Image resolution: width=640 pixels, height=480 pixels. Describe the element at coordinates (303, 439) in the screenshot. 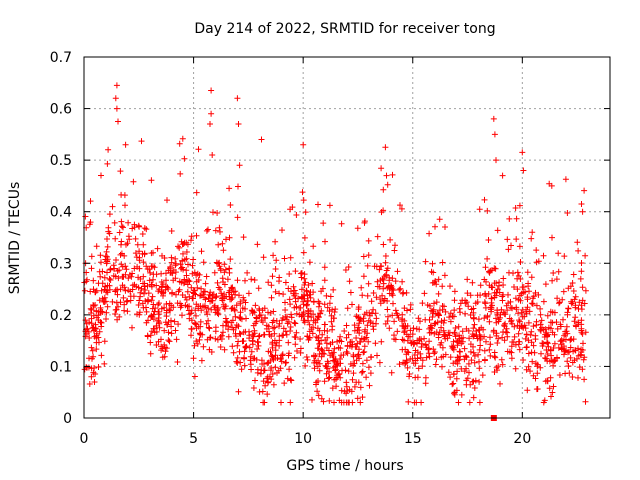

I see `x-tick-label: 10` at that location.